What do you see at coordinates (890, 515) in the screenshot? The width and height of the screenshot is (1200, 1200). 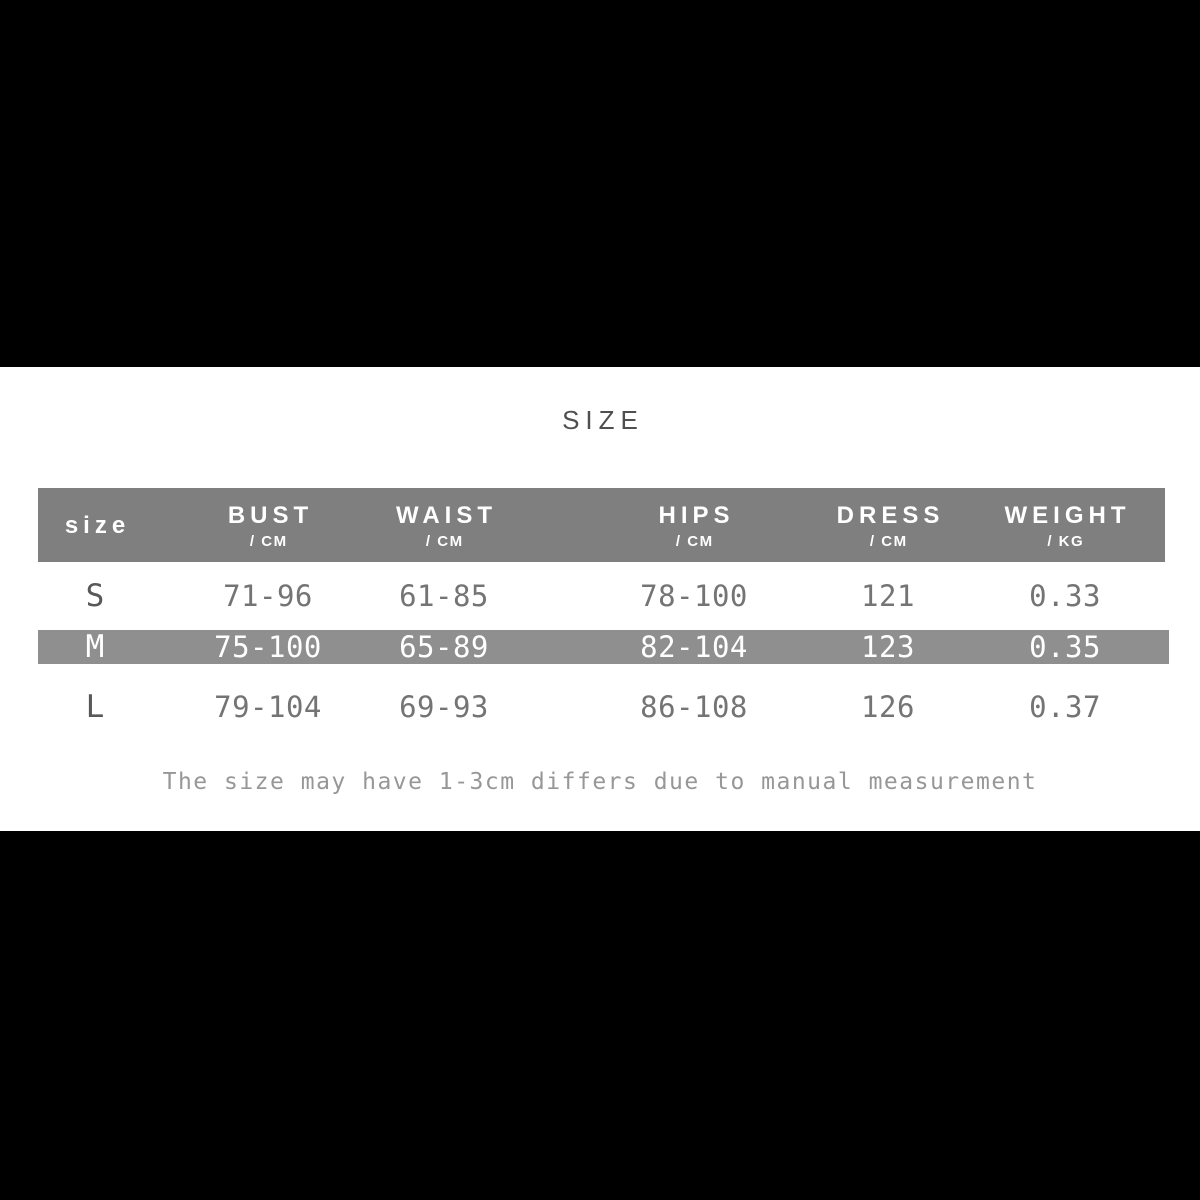 I see `column-label: DRESS` at bounding box center [890, 515].